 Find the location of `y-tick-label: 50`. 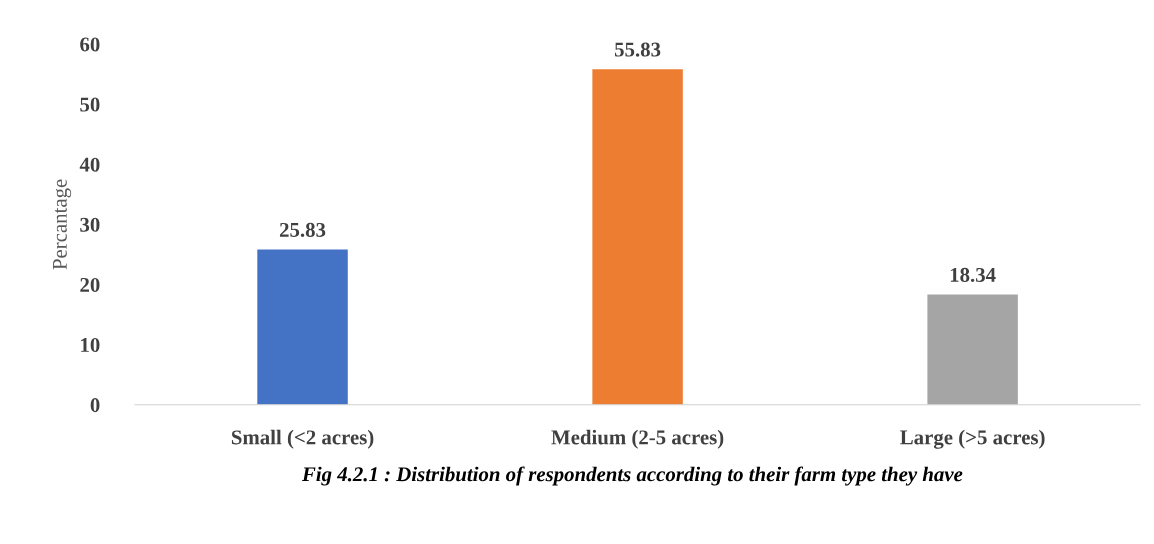

y-tick-label: 50 is located at coordinates (90, 104).